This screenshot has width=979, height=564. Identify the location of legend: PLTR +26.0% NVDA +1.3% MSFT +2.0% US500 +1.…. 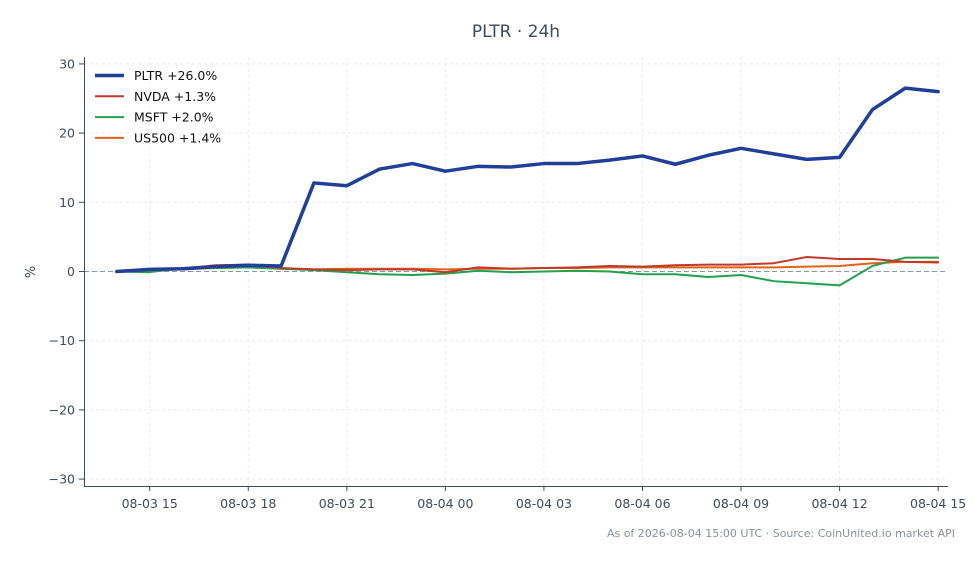
(158, 106).